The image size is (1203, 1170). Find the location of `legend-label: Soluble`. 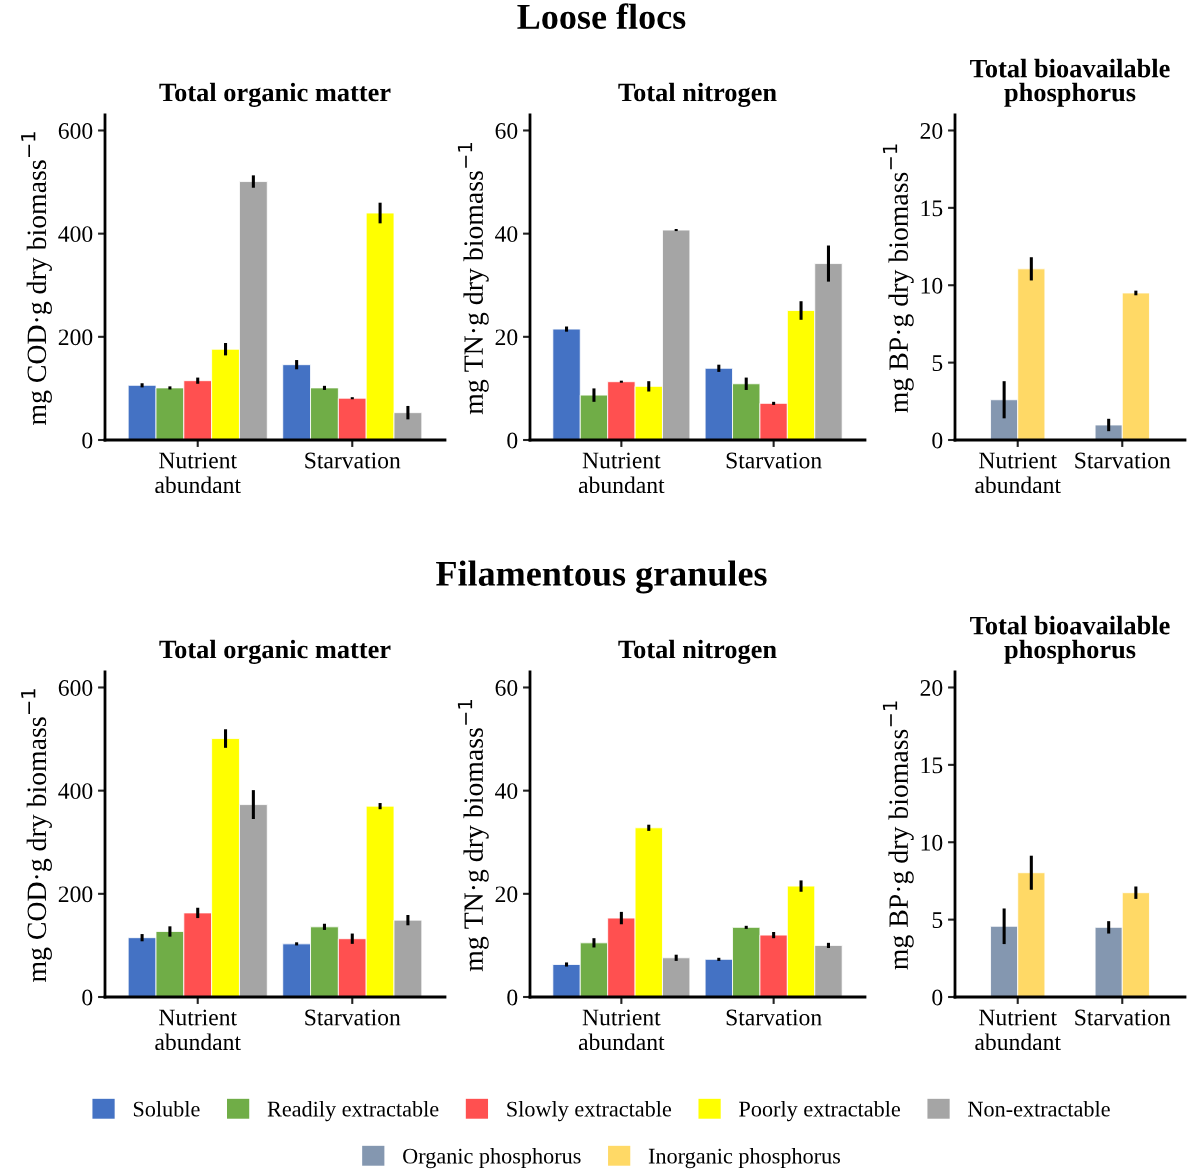

legend-label: Soluble is located at coordinates (166, 1108).